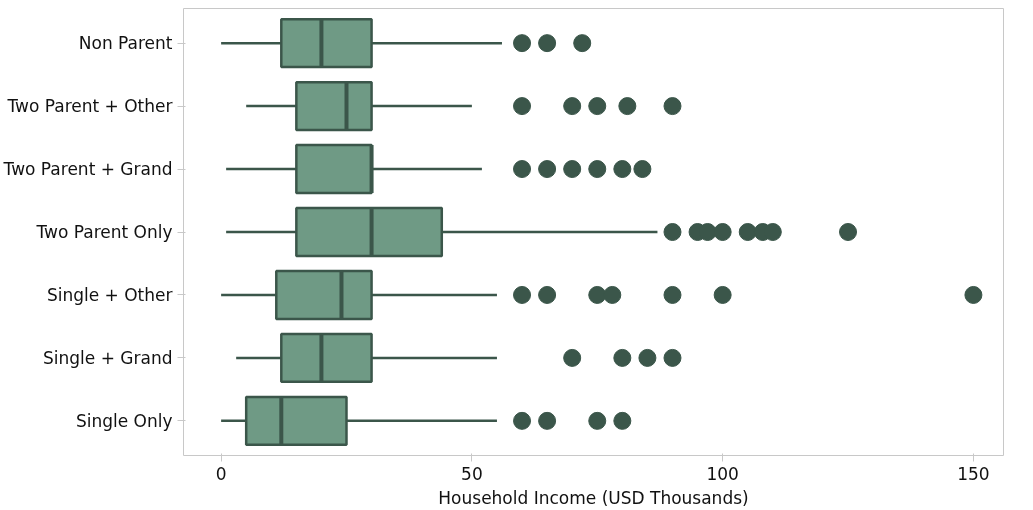  I want to click on y-tick-label: Non Parent, so click(125, 43).